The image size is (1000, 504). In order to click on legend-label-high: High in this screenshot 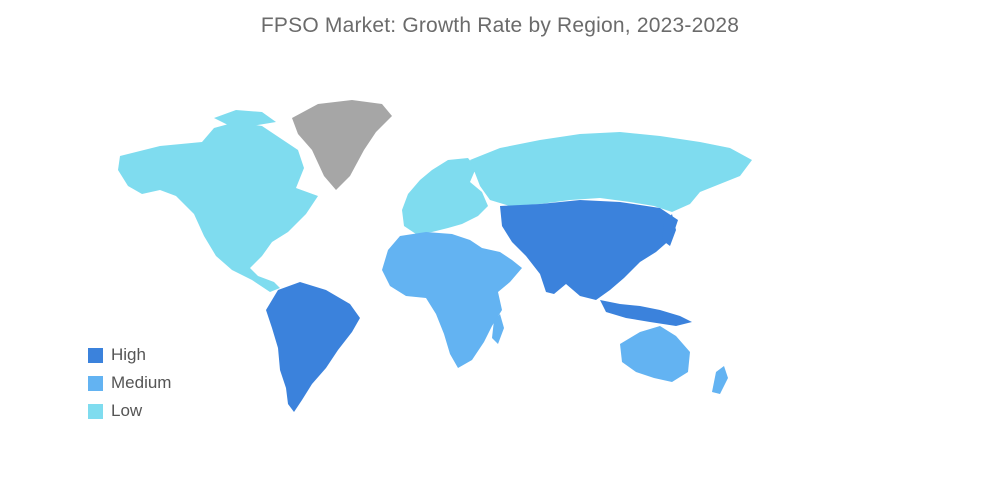, I will do `click(128, 354)`.